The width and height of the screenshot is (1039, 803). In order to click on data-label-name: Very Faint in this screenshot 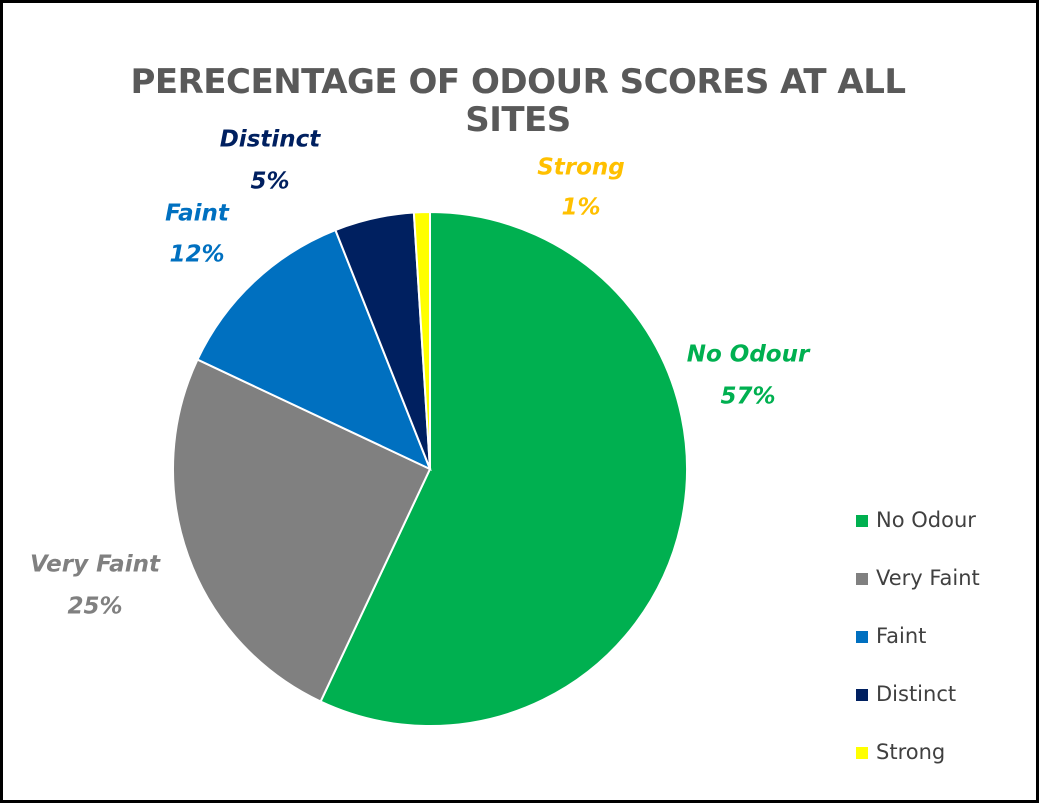, I will do `click(95, 565)`.